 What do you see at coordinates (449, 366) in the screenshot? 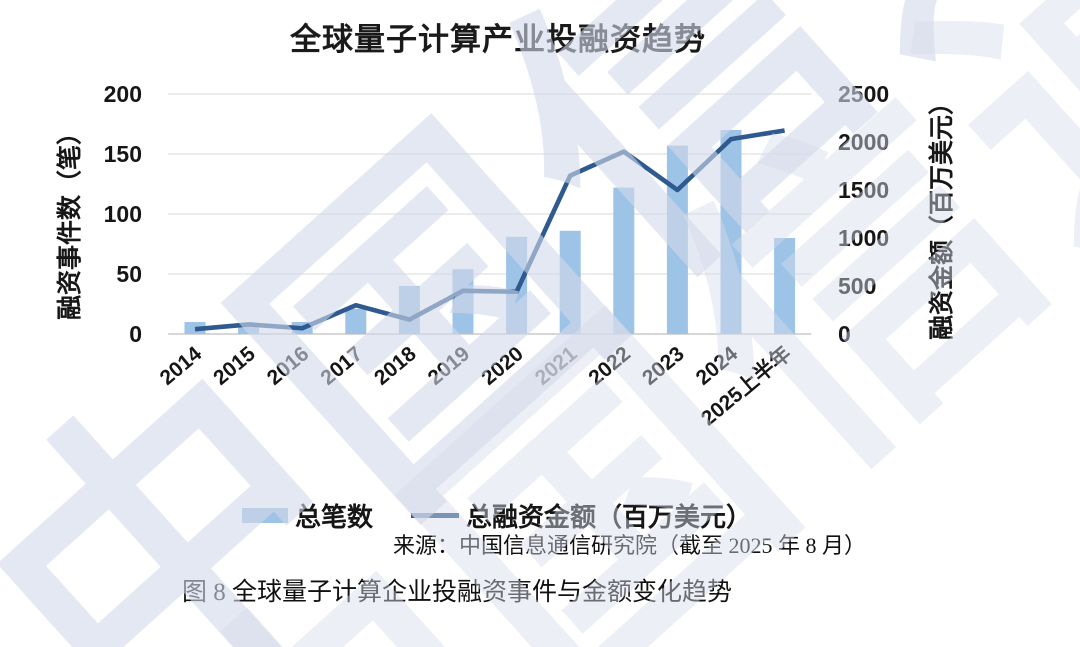
I see `svg-text: 2019` at bounding box center [449, 366].